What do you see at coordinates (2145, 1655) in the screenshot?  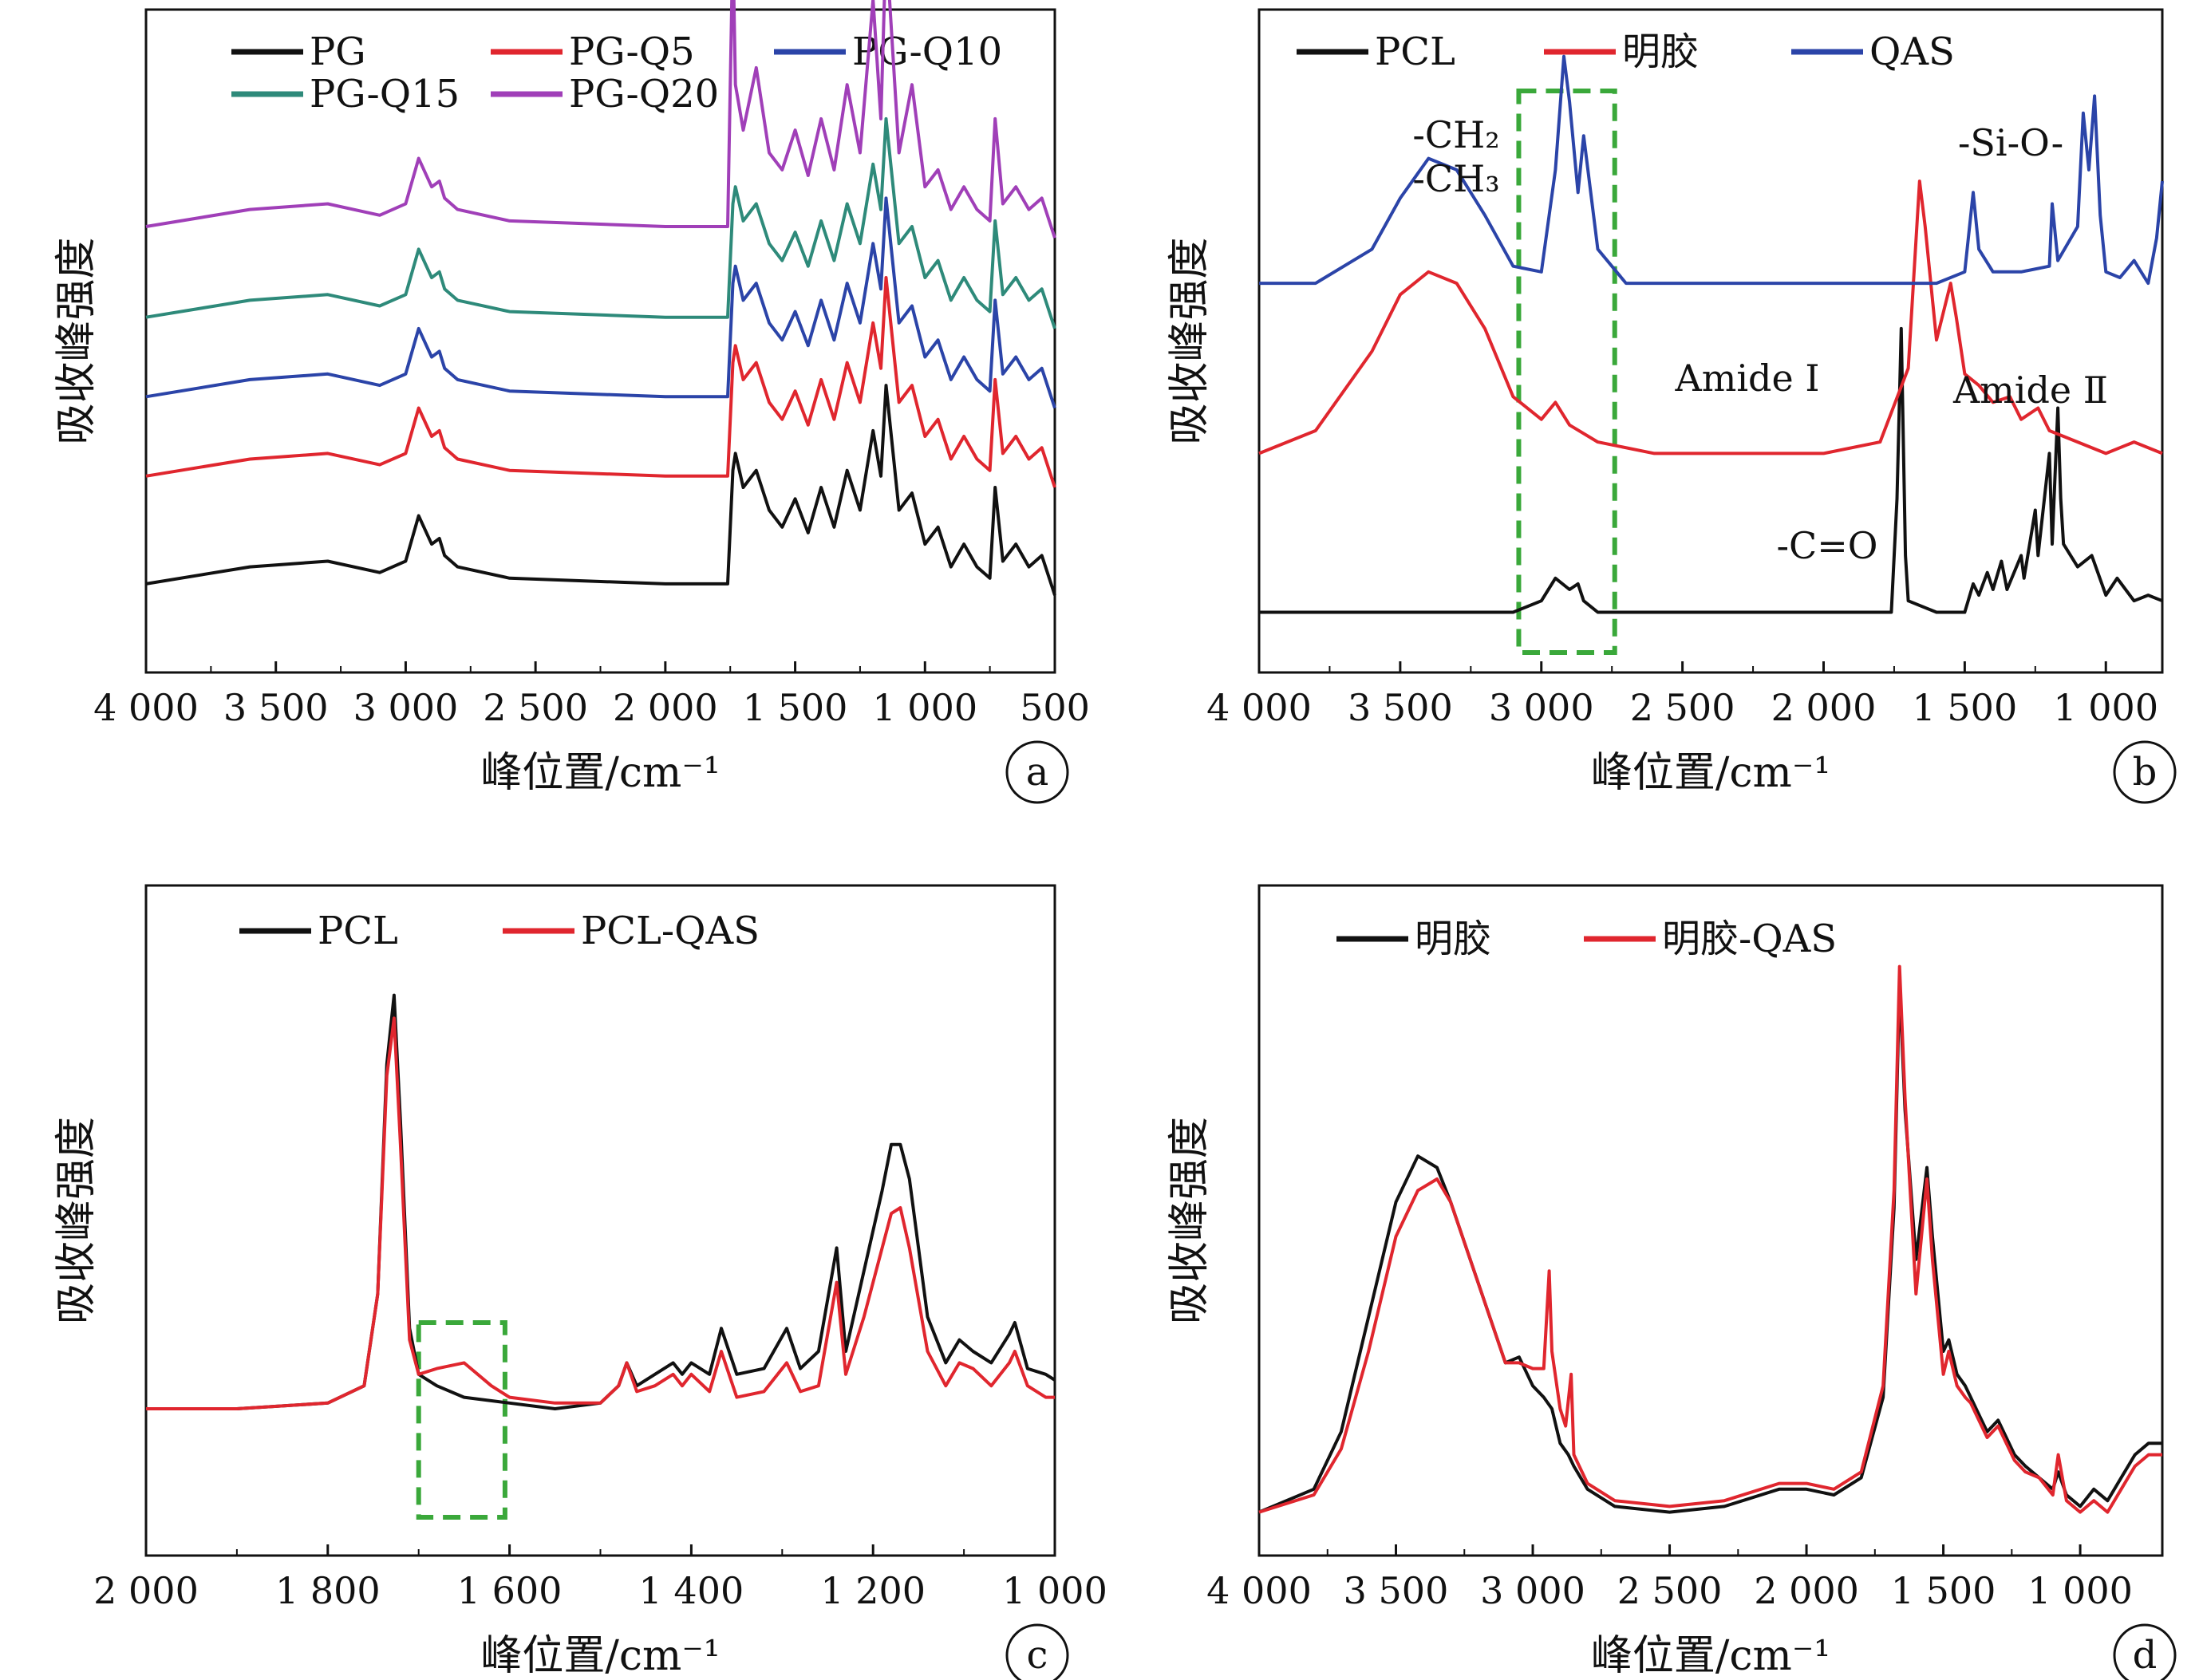 I see `panel-letter: d` at bounding box center [2145, 1655].